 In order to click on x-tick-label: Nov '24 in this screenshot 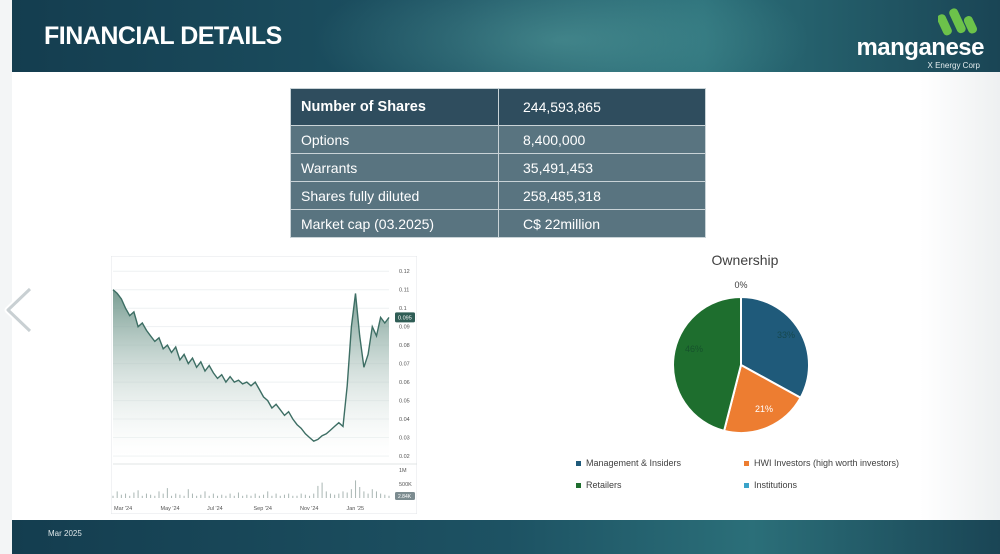, I will do `click(309, 509)`.